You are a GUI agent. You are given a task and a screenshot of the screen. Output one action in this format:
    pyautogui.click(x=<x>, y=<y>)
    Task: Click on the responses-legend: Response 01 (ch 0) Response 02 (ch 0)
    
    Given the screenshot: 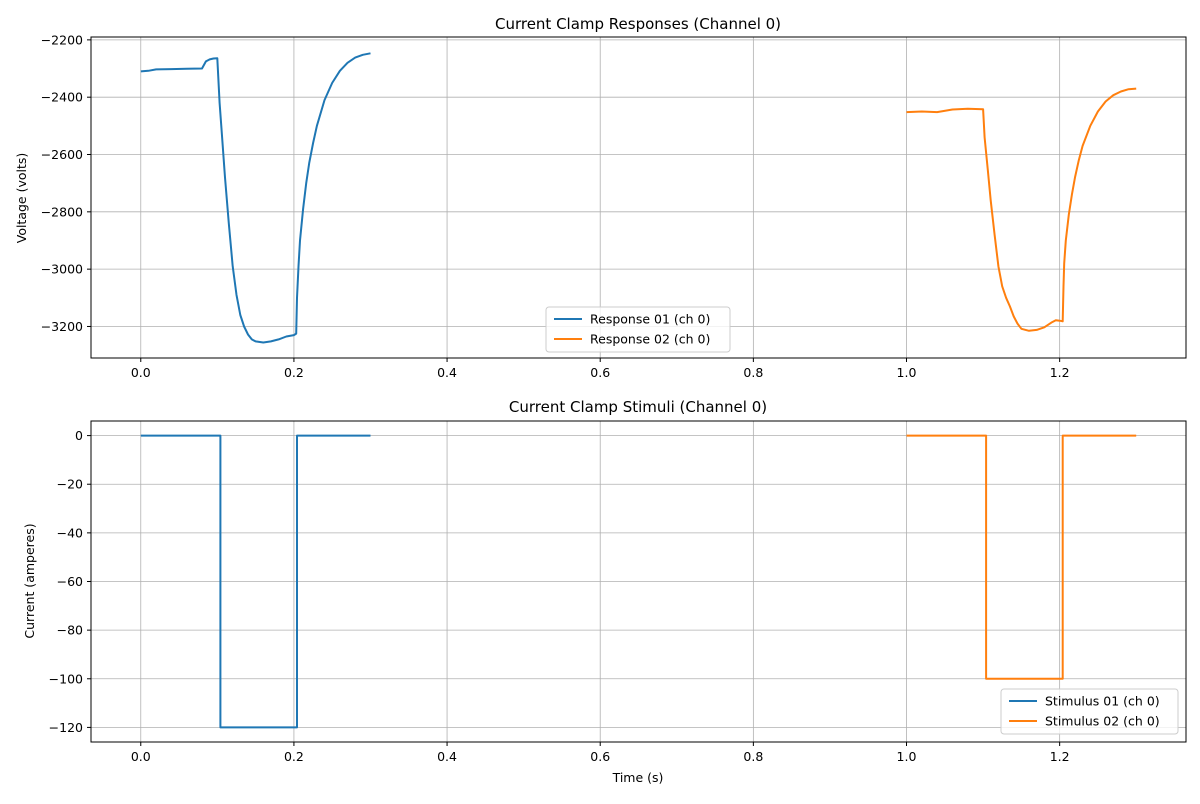 What is the action you would take?
    pyautogui.click(x=638, y=329)
    